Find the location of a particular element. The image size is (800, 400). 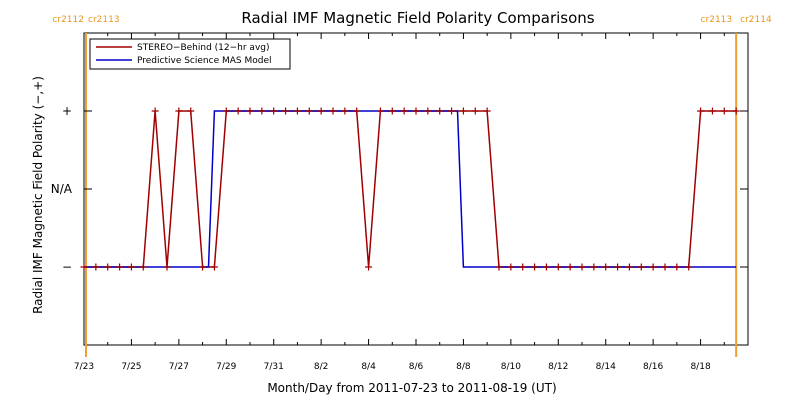

x-tick-label: 8/6 is located at coordinates (416, 367).